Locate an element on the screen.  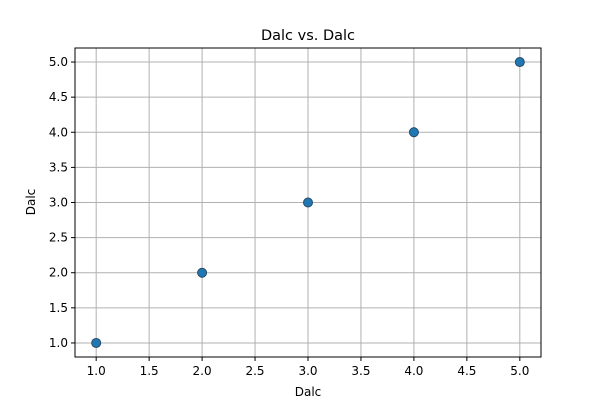
y-tick-label: 1.5 is located at coordinates (58, 308).